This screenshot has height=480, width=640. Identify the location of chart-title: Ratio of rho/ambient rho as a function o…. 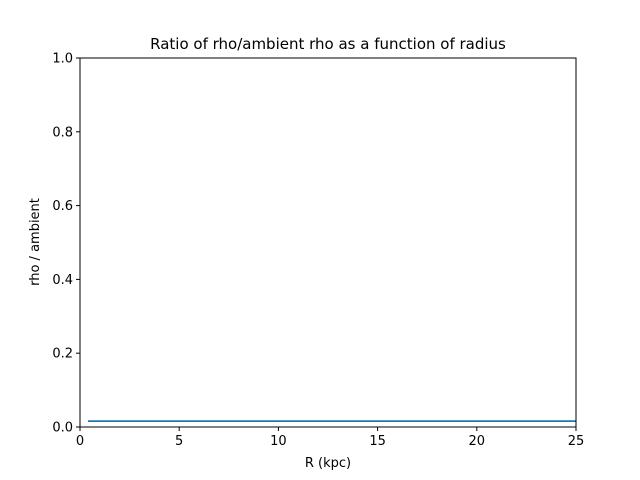
(328, 44).